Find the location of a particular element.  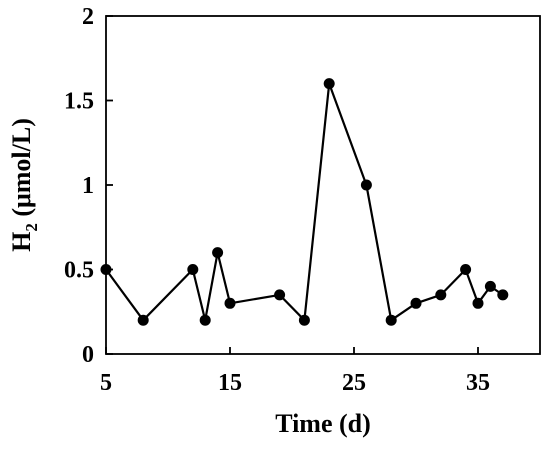

y-tick-label: 0 is located at coordinates (88, 355).